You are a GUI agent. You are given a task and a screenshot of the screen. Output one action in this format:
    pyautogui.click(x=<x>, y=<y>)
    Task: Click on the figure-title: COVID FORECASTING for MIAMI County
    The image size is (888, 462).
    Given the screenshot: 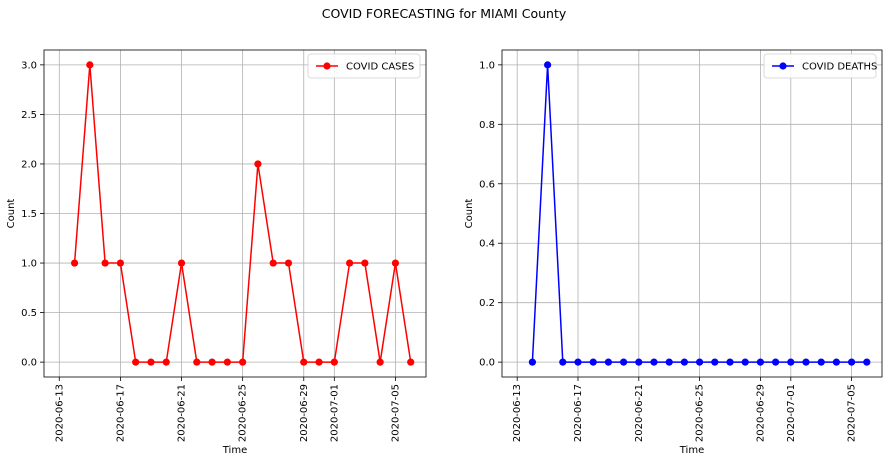 What is the action you would take?
    pyautogui.click(x=444, y=13)
    